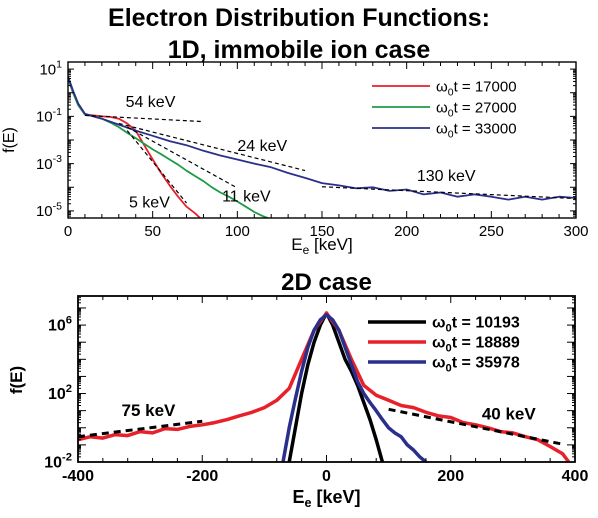 The width and height of the screenshot is (598, 518). Describe the element at coordinates (148, 410) in the screenshot. I see `fit-annotation-1: 75 keV` at that location.